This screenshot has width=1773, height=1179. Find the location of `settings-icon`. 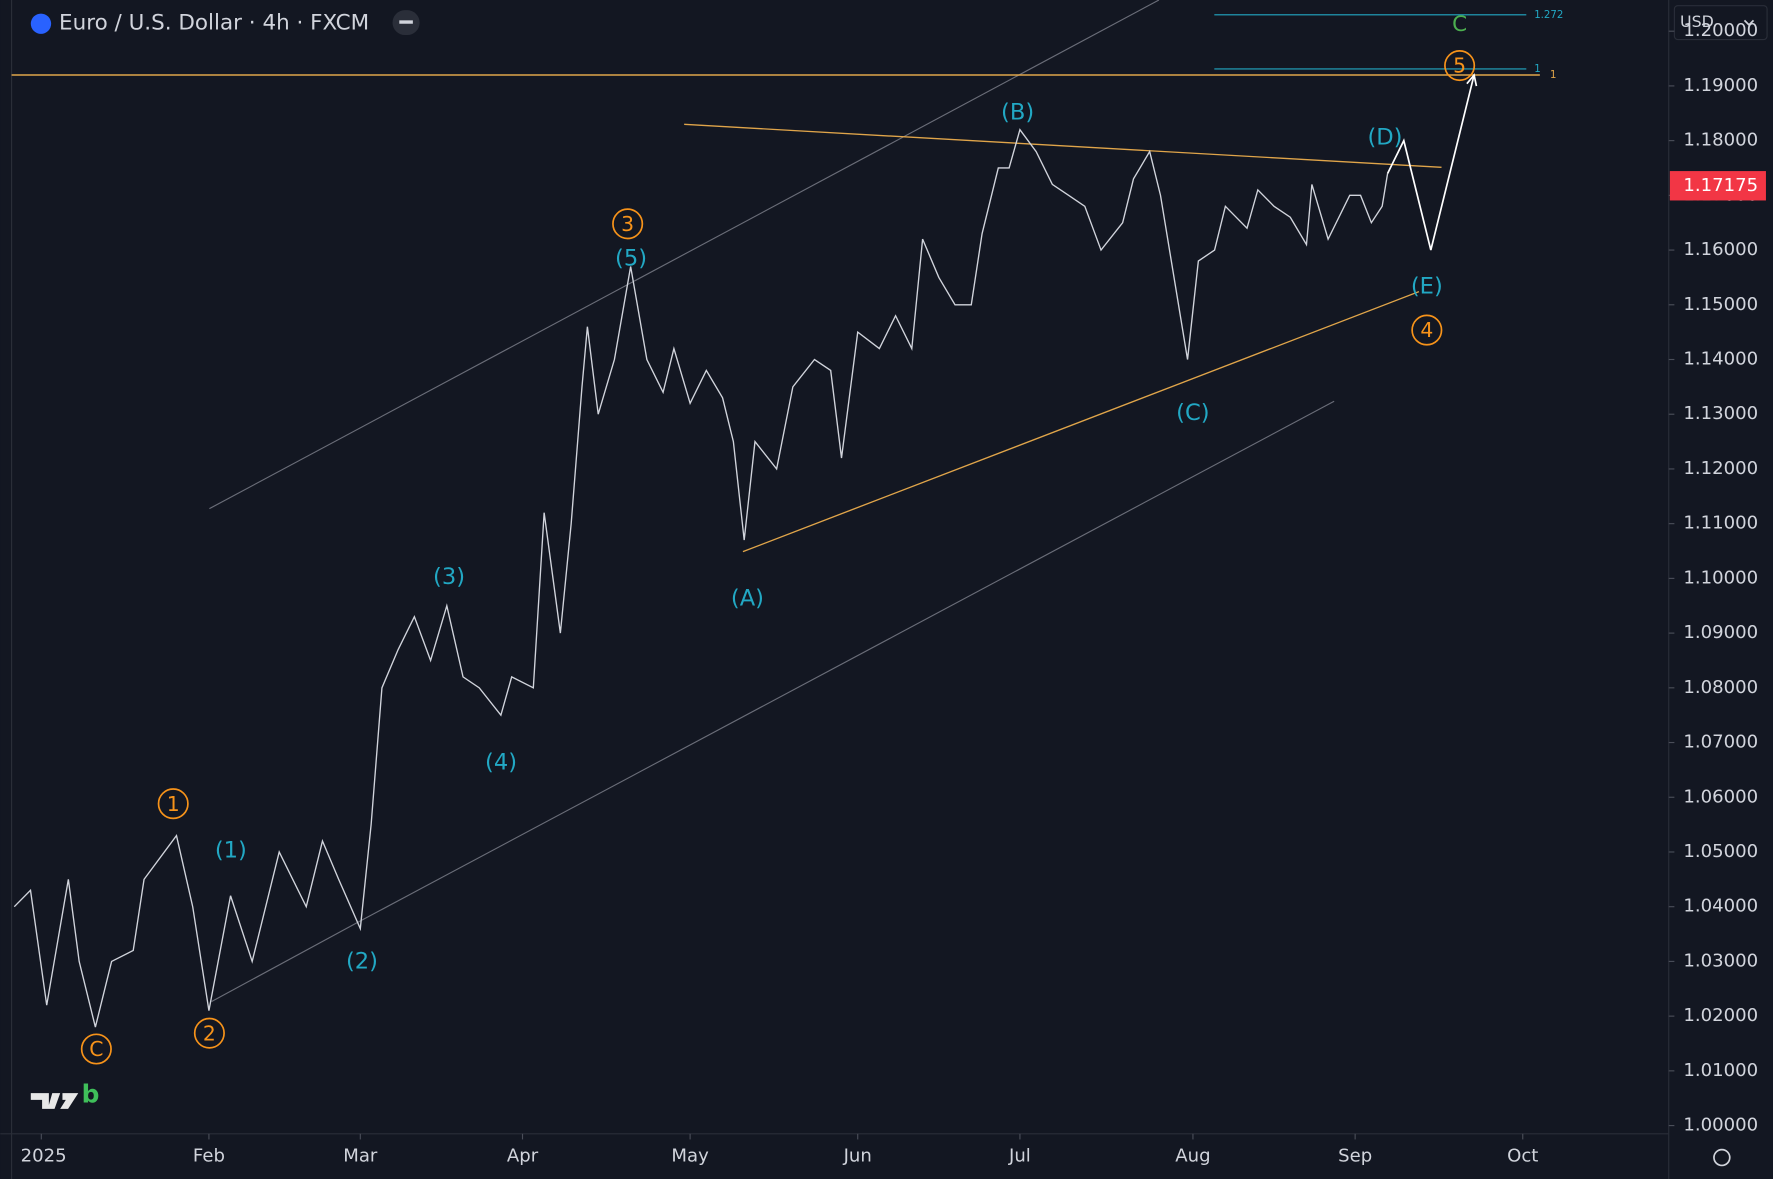

settings-icon is located at coordinates (1722, 1157).